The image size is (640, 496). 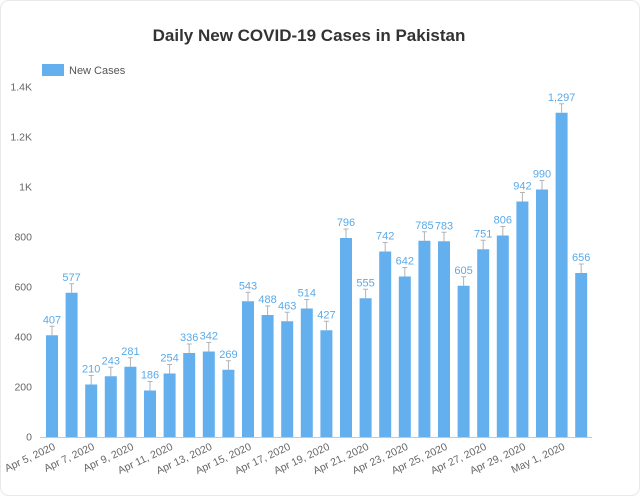 I want to click on y-tick-label: 400, so click(x=23, y=338).